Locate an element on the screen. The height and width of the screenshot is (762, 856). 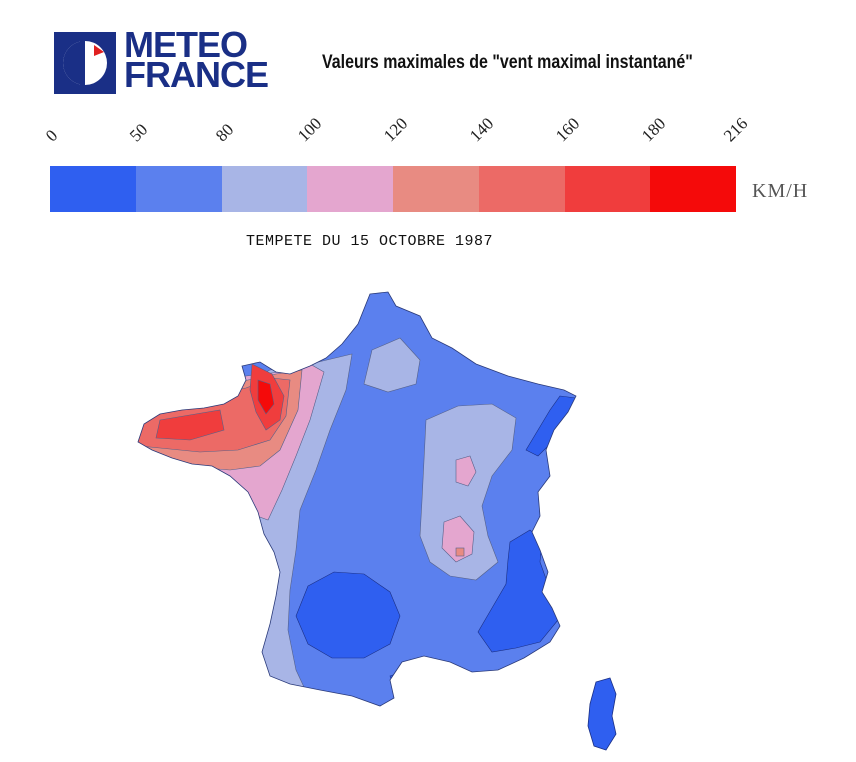
legend-tick: 140 is located at coordinates (481, 129).